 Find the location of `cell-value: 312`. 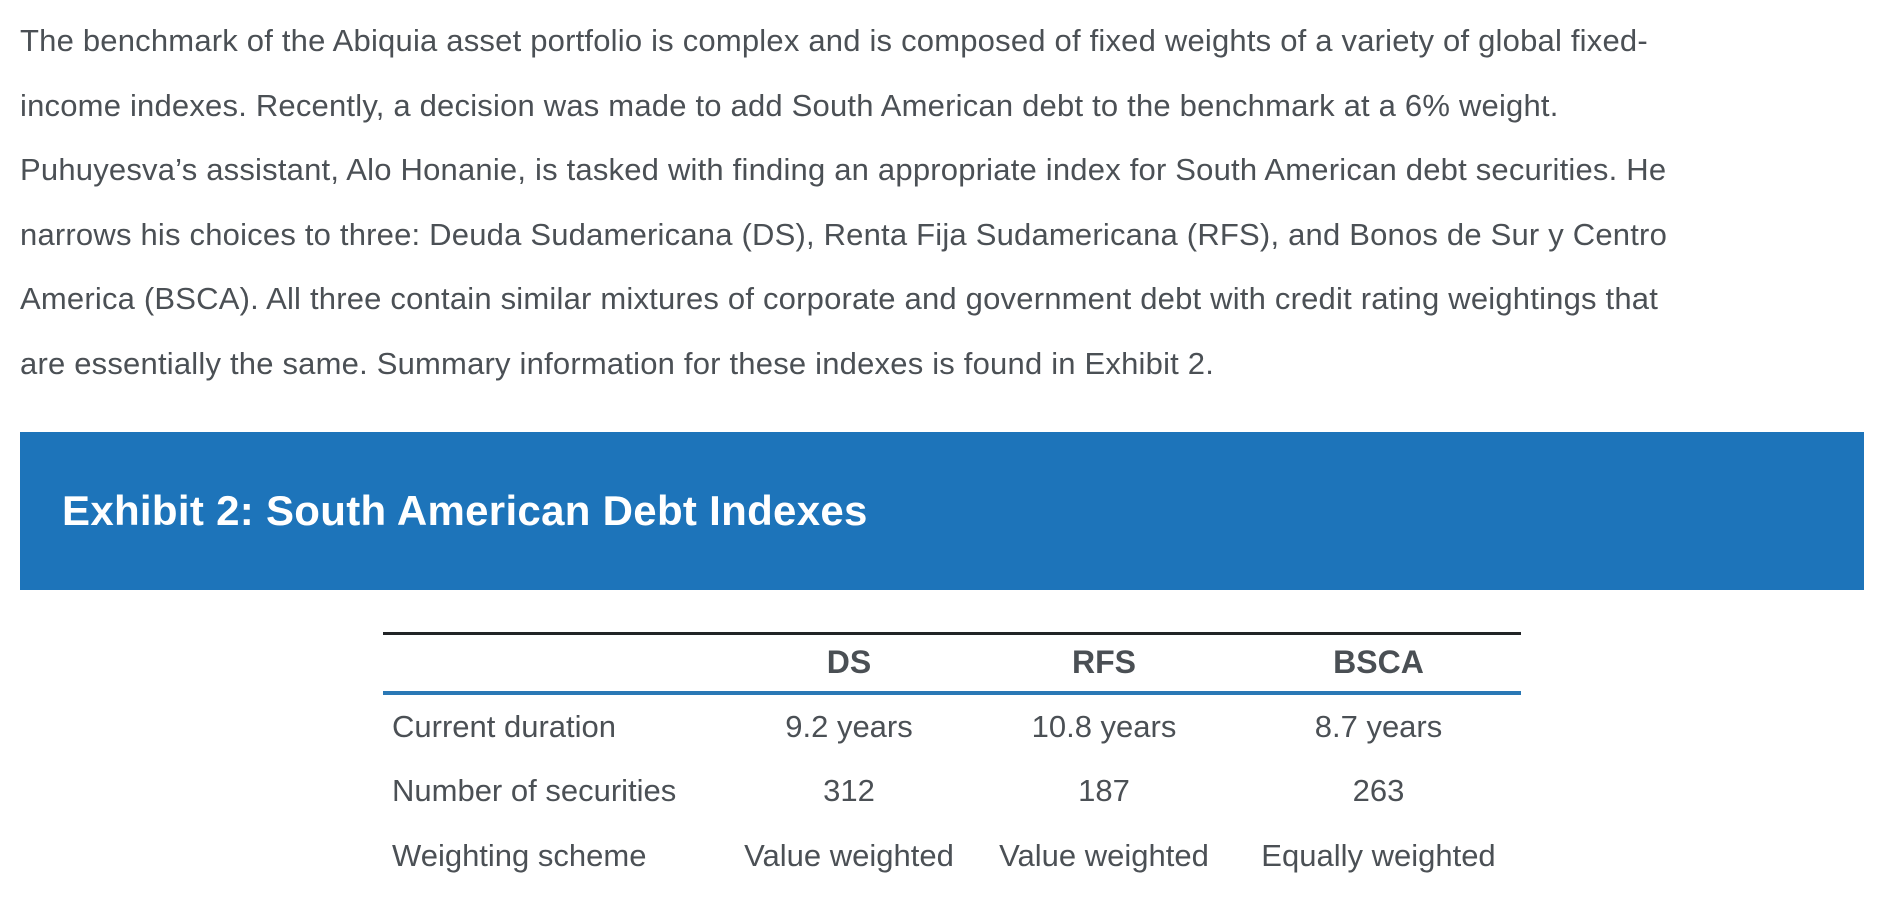

cell-value: 312 is located at coordinates (849, 790).